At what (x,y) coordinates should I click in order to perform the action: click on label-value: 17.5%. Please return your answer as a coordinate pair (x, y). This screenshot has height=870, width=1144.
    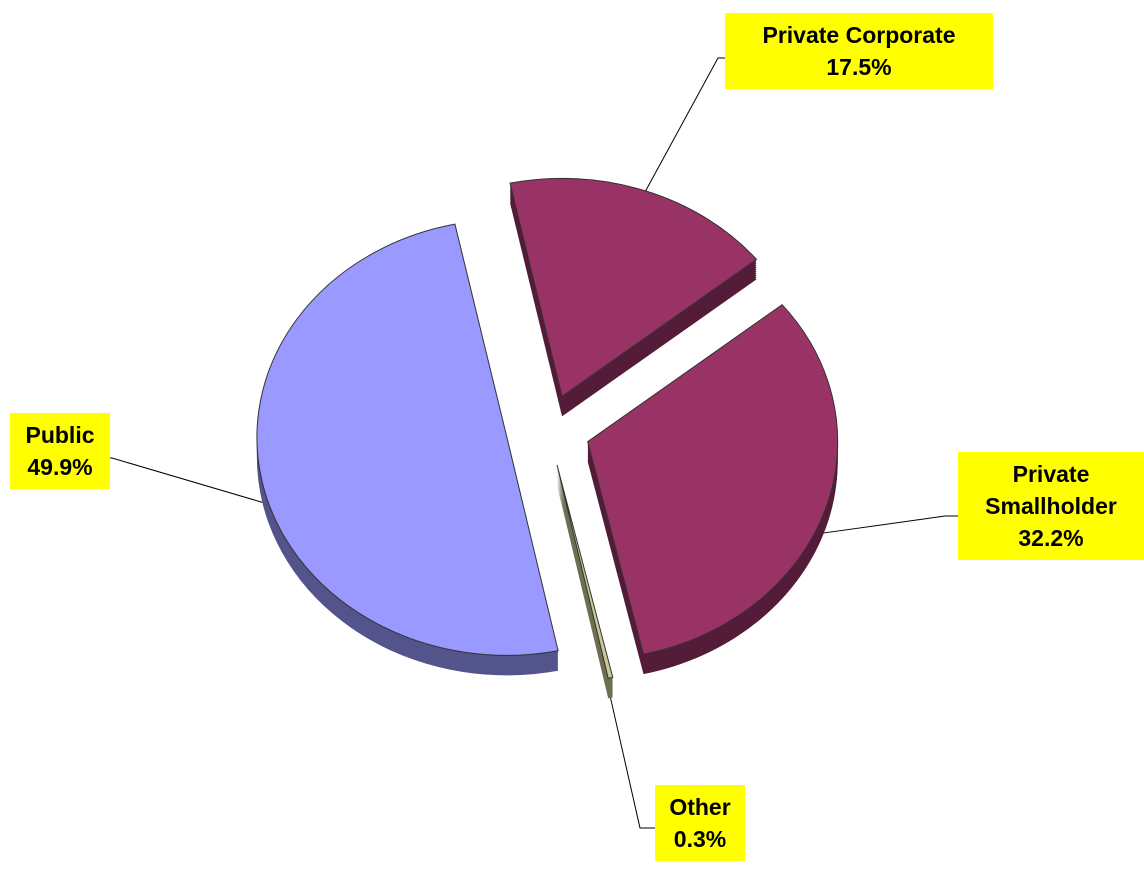
    Looking at the image, I should click on (859, 67).